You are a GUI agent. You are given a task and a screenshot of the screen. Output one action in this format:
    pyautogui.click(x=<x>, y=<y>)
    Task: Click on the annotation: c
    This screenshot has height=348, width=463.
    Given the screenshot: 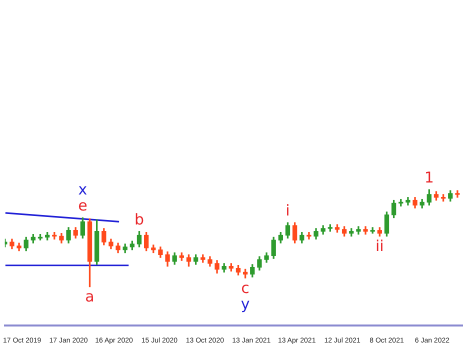 What is the action you would take?
    pyautogui.click(x=245, y=287)
    